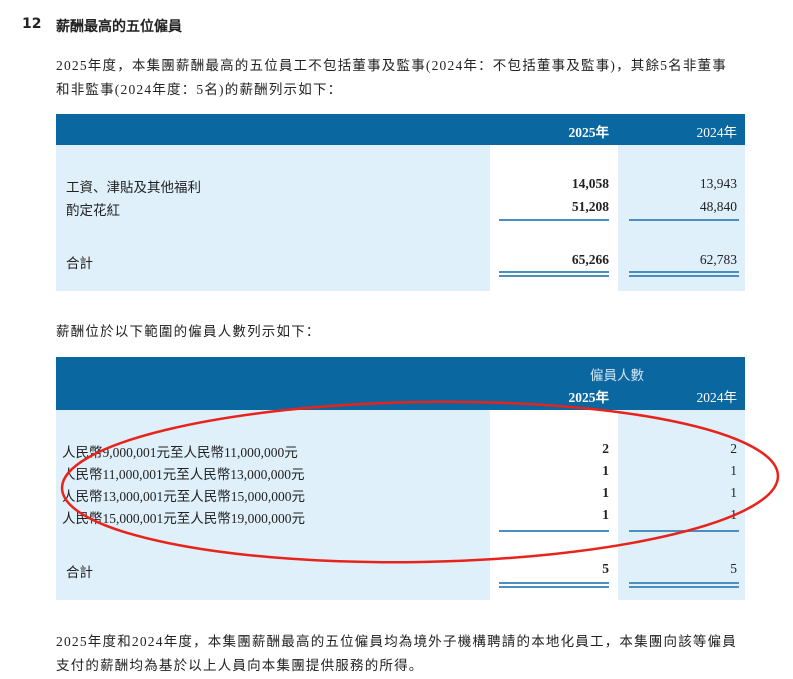 This screenshot has width=793, height=679. Describe the element at coordinates (183, 474) in the screenshot. I see `row-label: 人民幣11,000,001元至人民幣13,000,000元` at that location.